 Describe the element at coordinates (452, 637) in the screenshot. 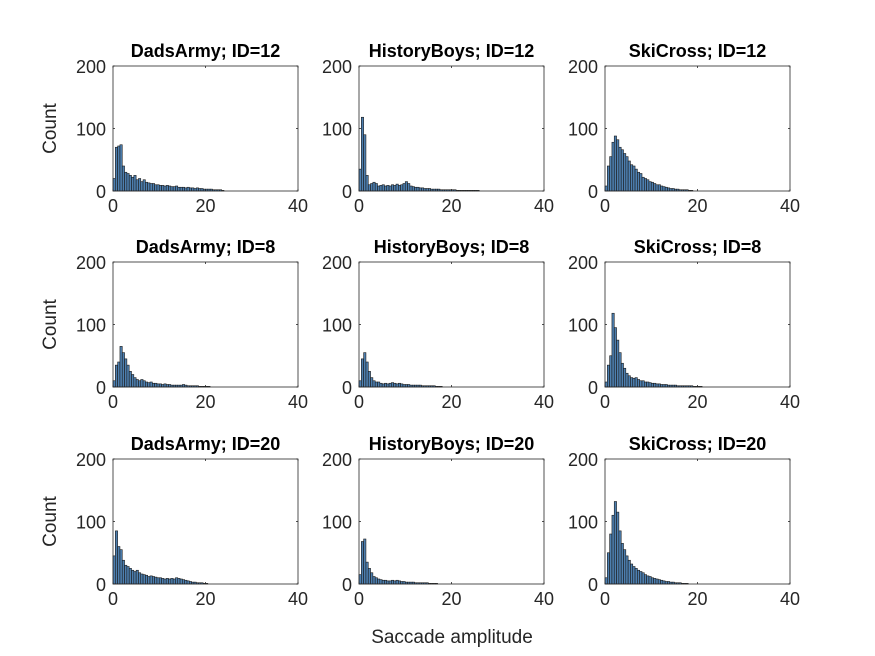

I see `figure-xlabel: Saccade amplitude` at that location.